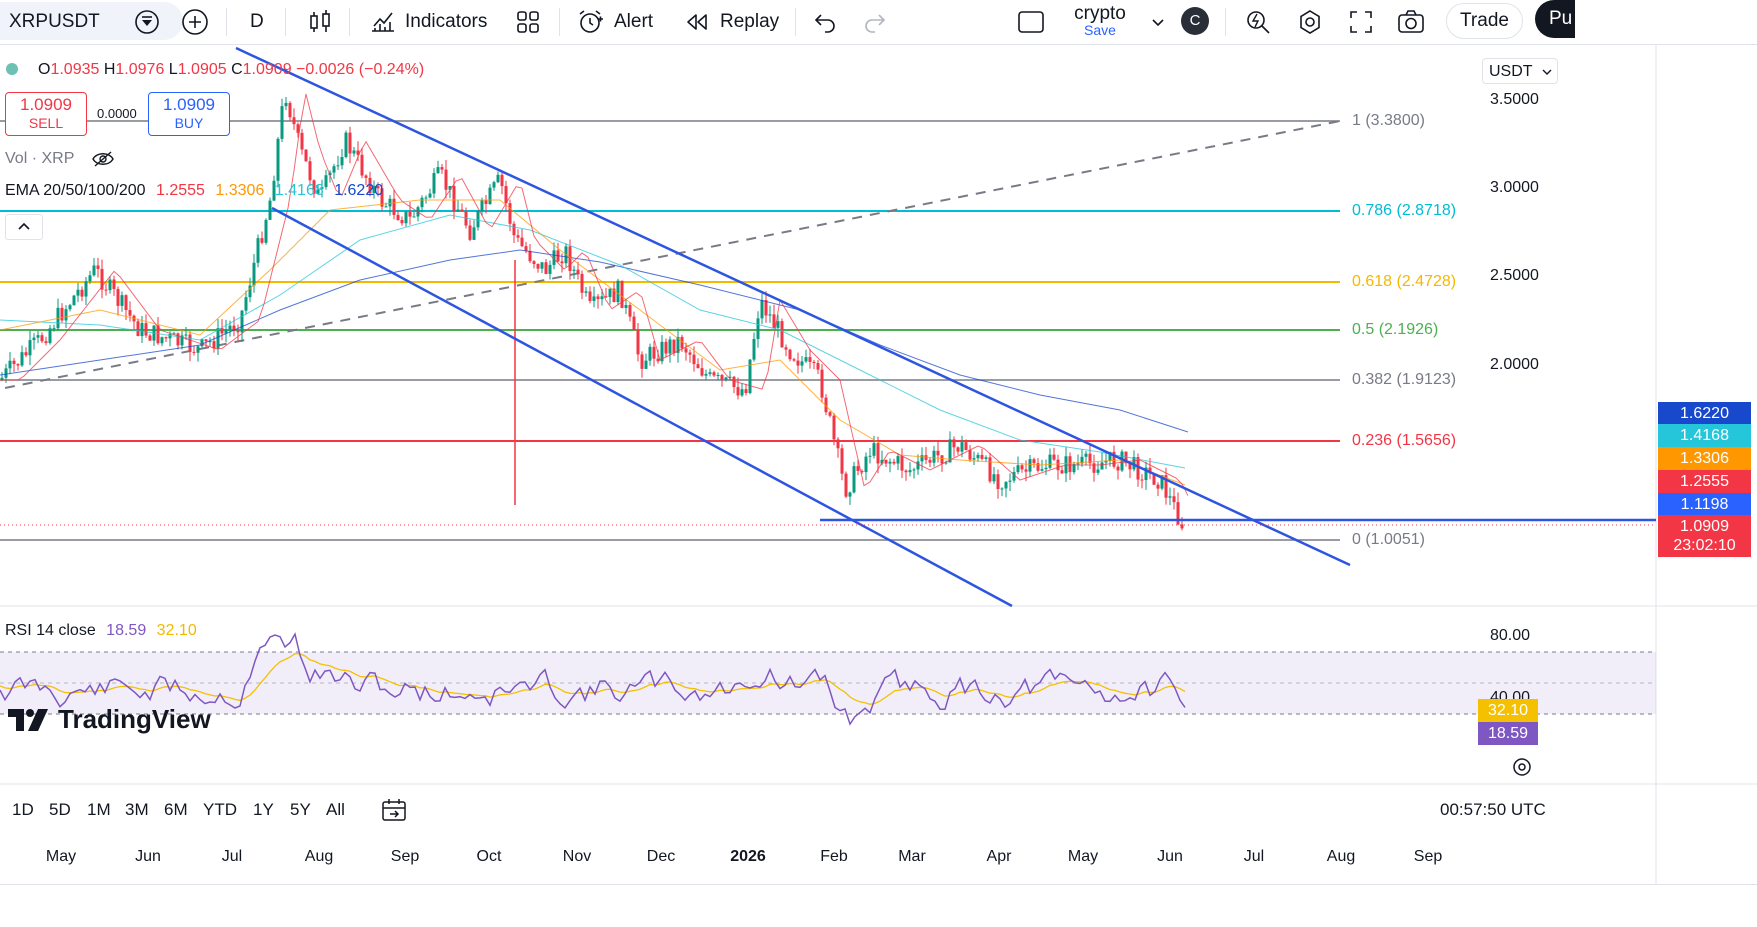 The width and height of the screenshot is (1757, 927). What do you see at coordinates (99, 809) in the screenshot?
I see `range-1m: 1M` at bounding box center [99, 809].